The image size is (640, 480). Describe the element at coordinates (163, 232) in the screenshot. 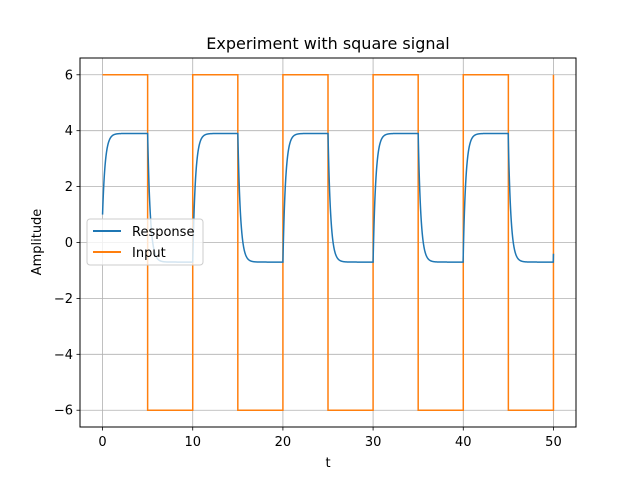

I see `legend-label-response: Response` at that location.